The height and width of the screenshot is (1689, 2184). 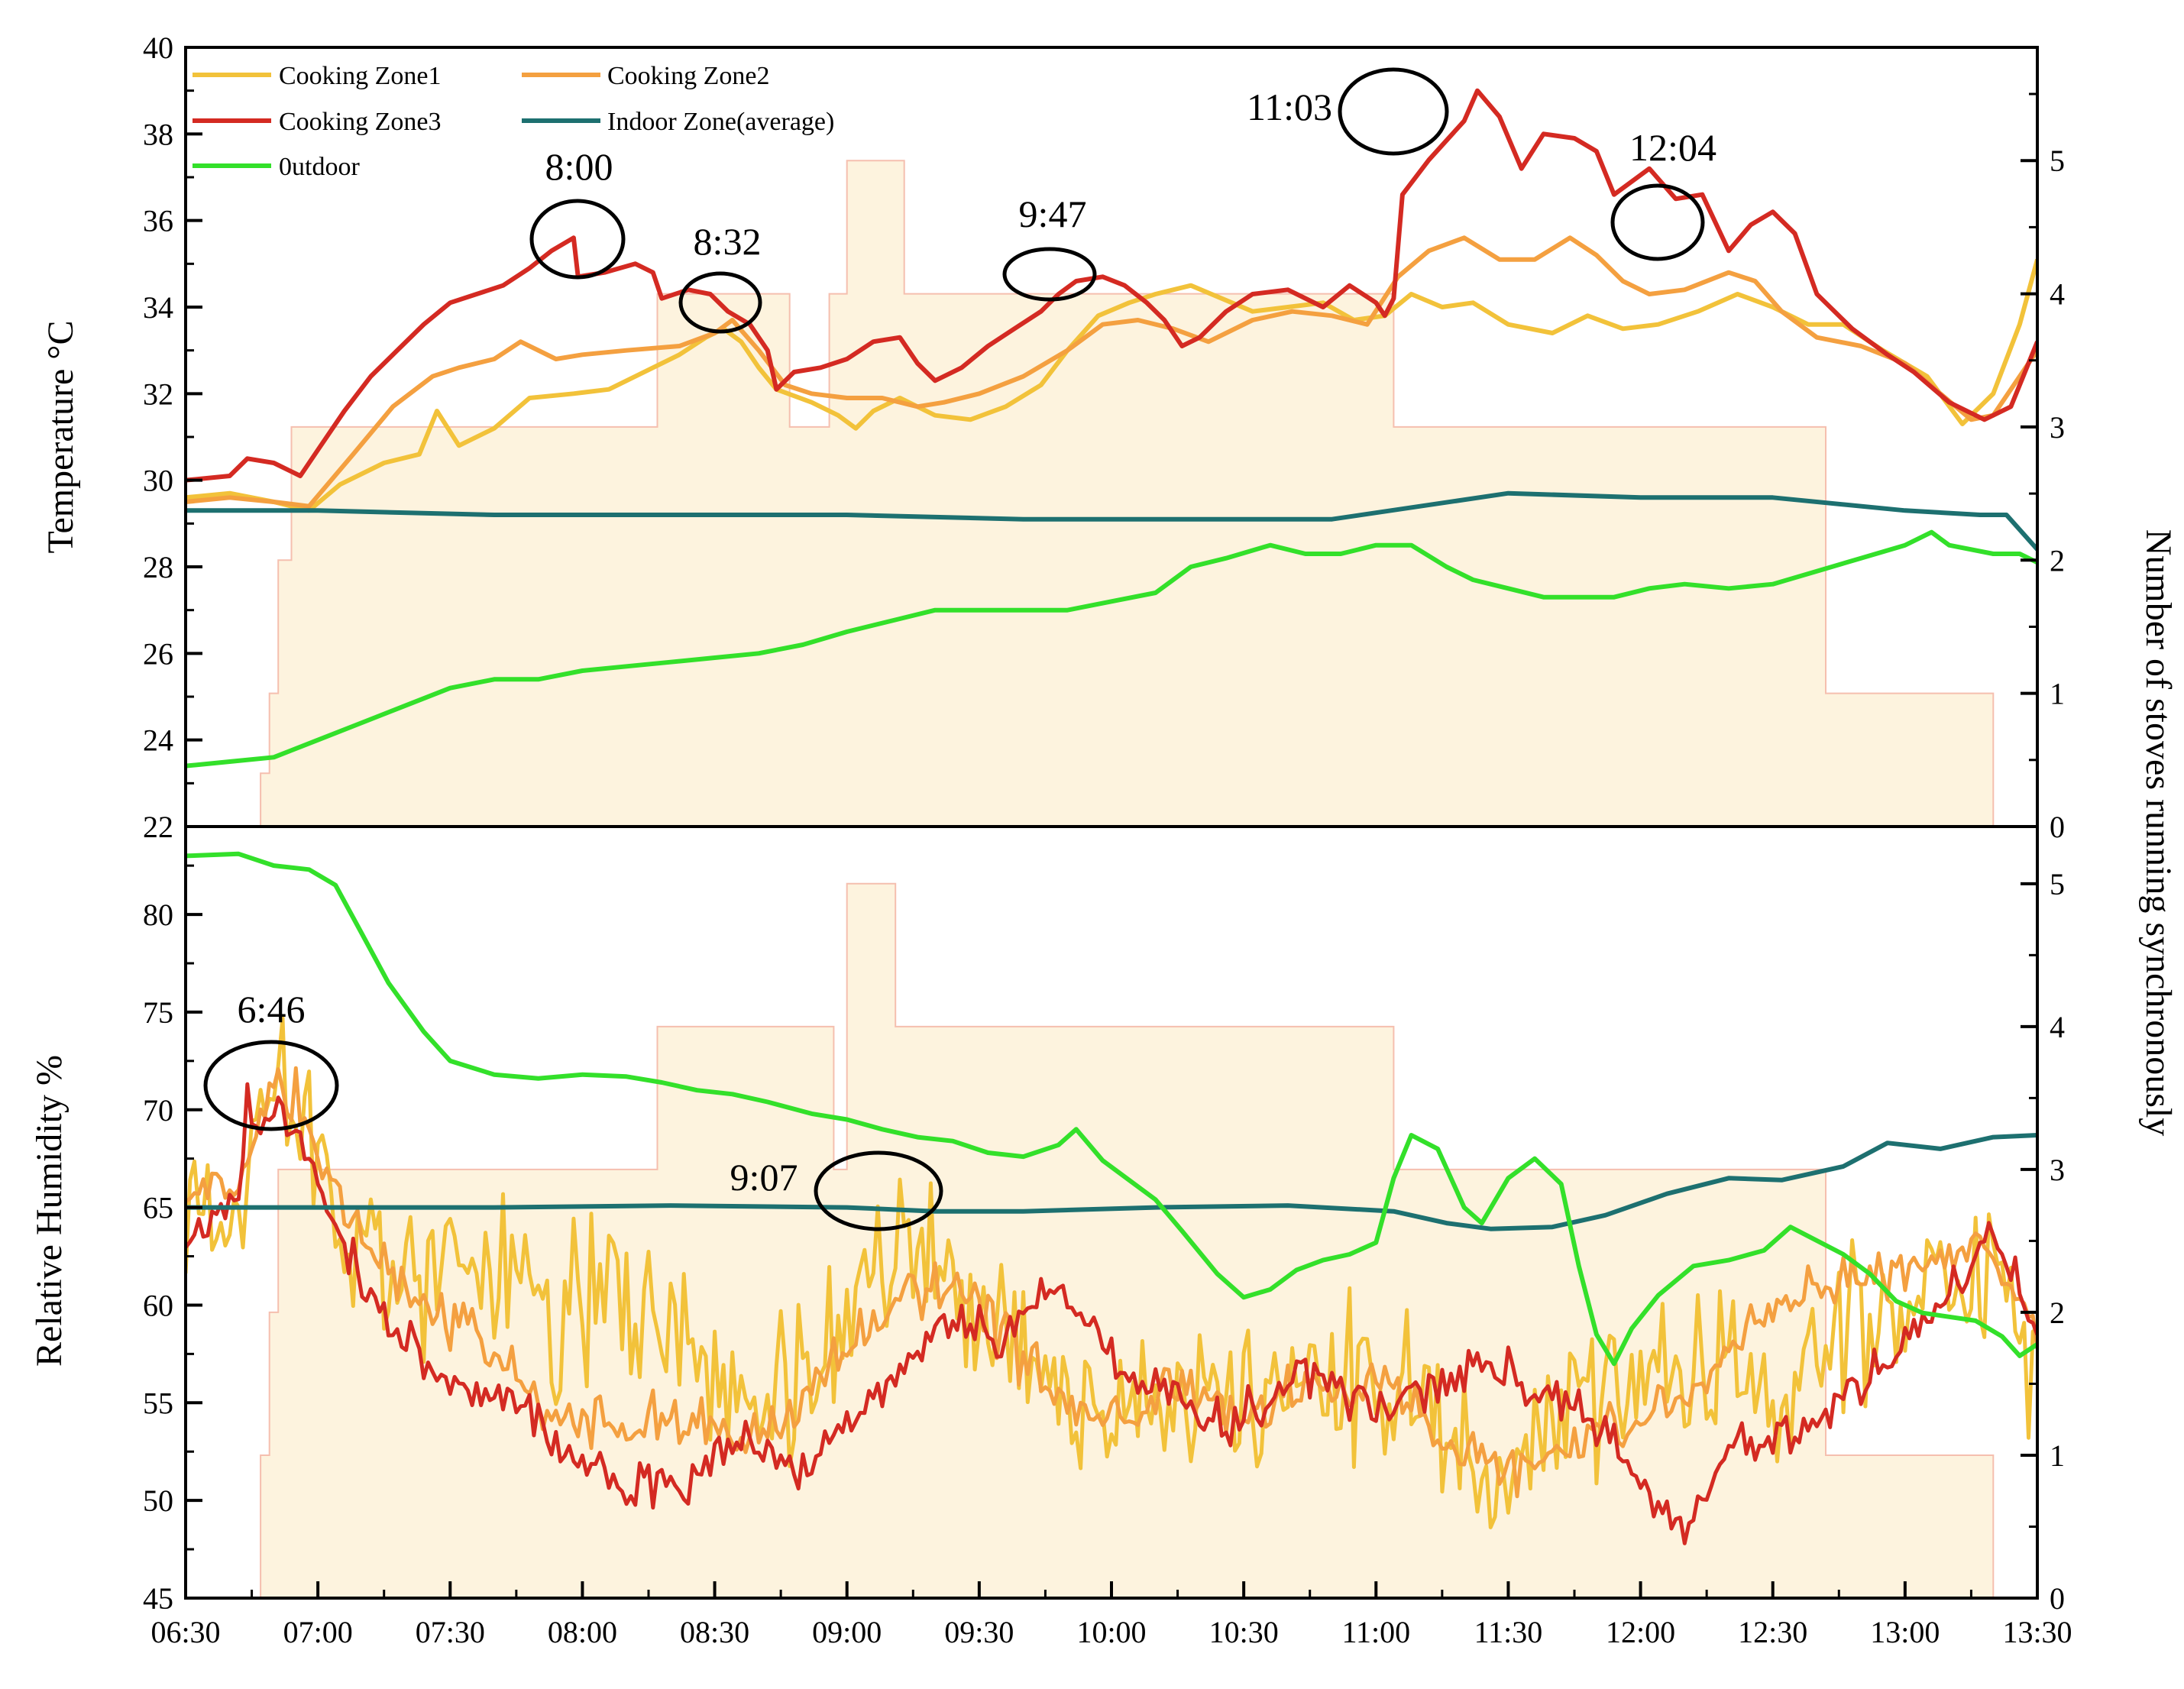 What do you see at coordinates (1641, 1632) in the screenshot?
I see `x-tick-label: 12:00` at bounding box center [1641, 1632].